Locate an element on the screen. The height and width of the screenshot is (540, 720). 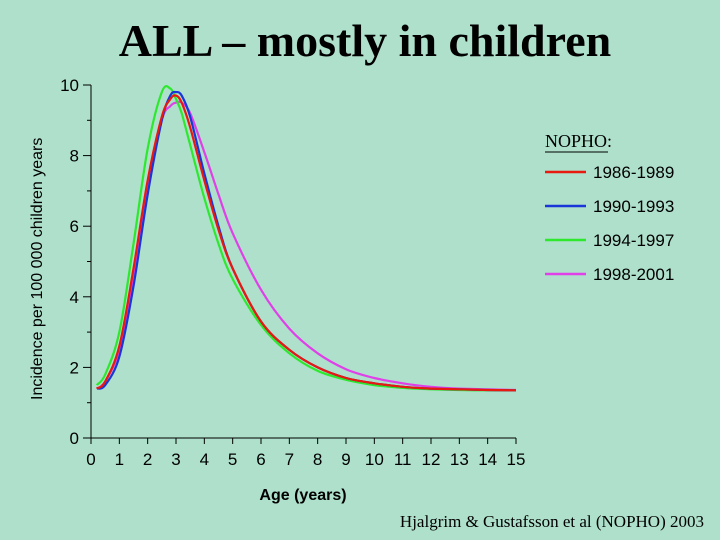
legend-label-1990-1993: 1990-1993 is located at coordinates (633, 206).